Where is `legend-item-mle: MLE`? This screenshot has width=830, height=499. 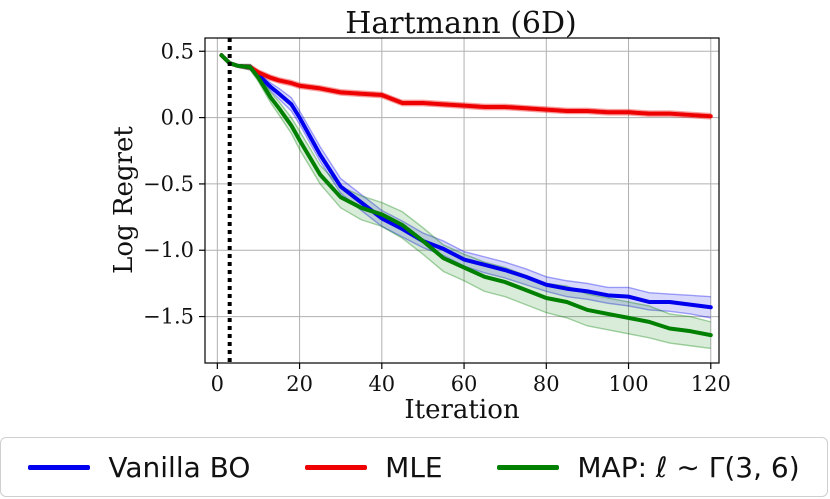
legend-item-mle: MLE is located at coordinates (374, 467).